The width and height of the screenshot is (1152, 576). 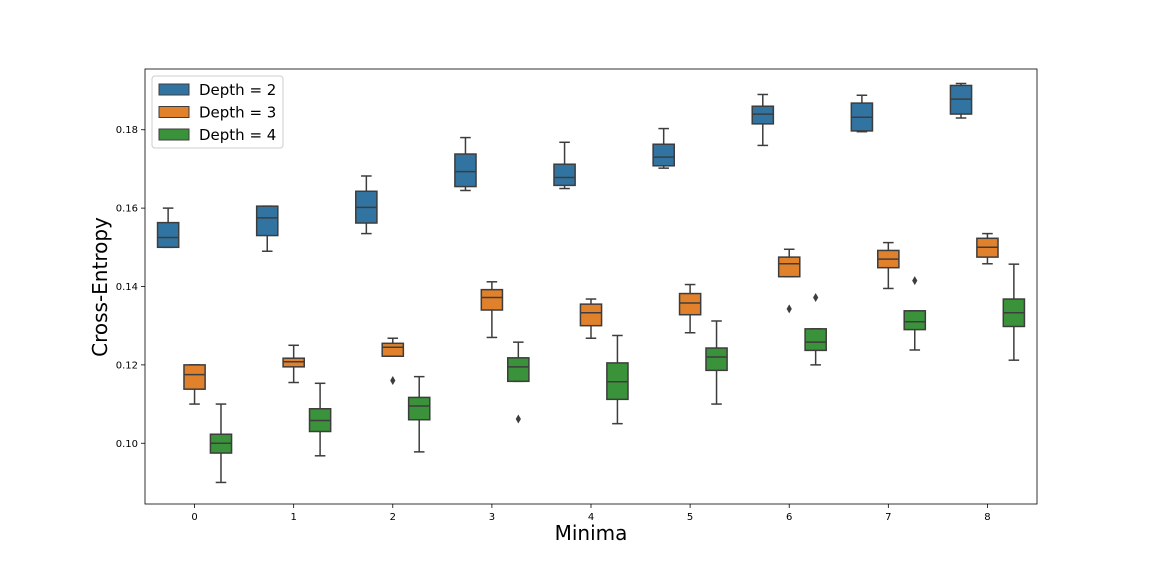 I want to click on x-tick-label: 3, so click(x=492, y=517).